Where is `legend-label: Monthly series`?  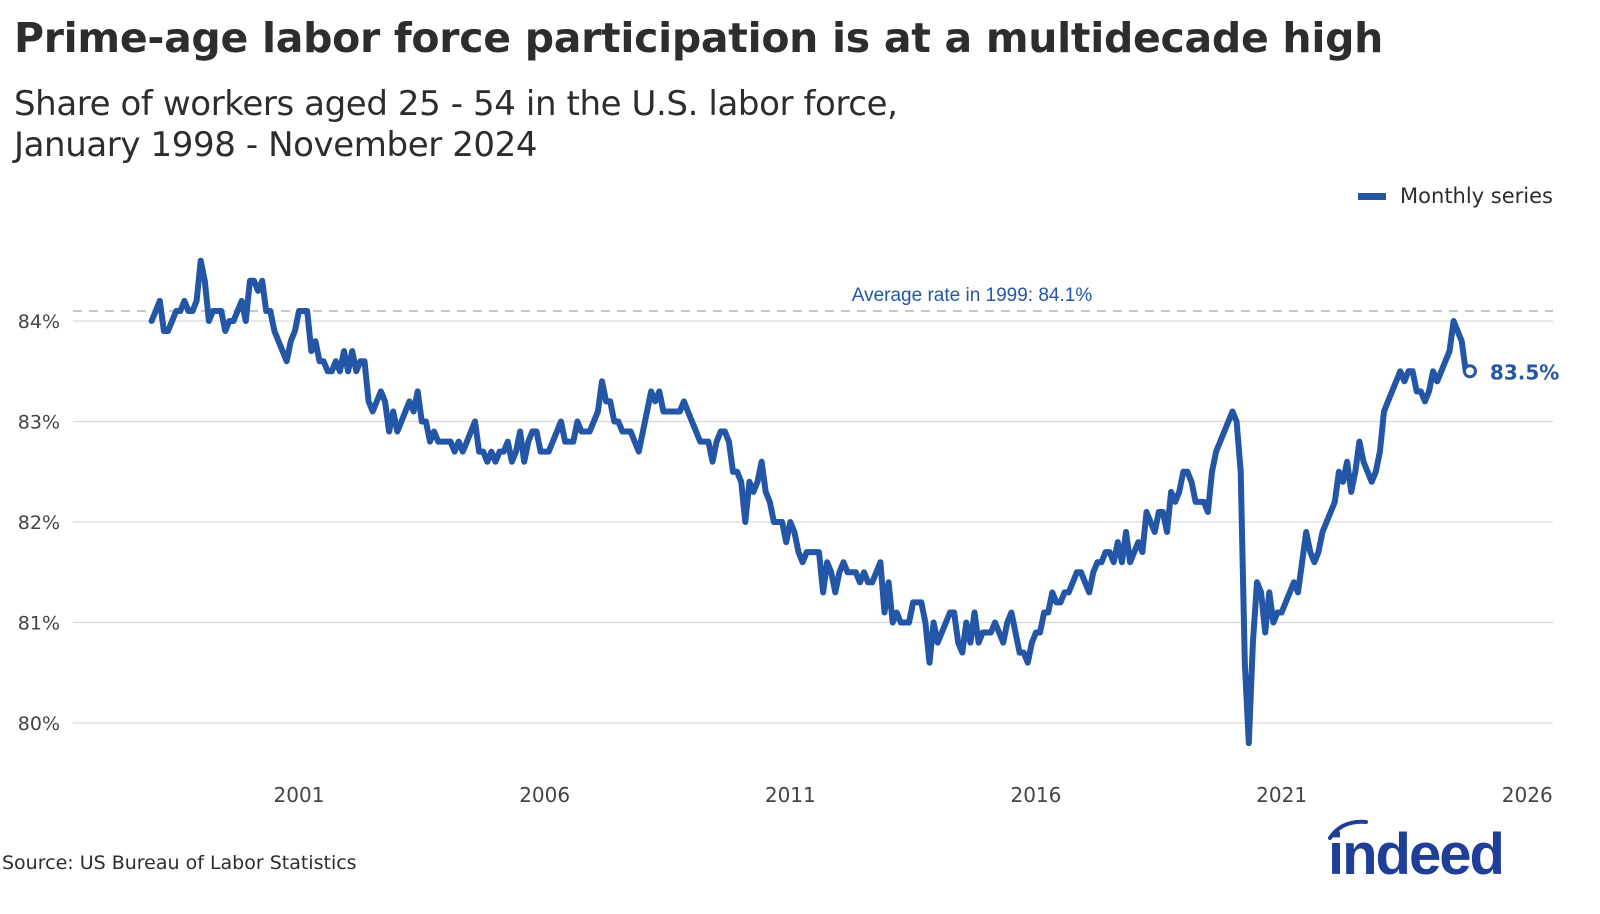 legend-label: Monthly series is located at coordinates (1476, 196).